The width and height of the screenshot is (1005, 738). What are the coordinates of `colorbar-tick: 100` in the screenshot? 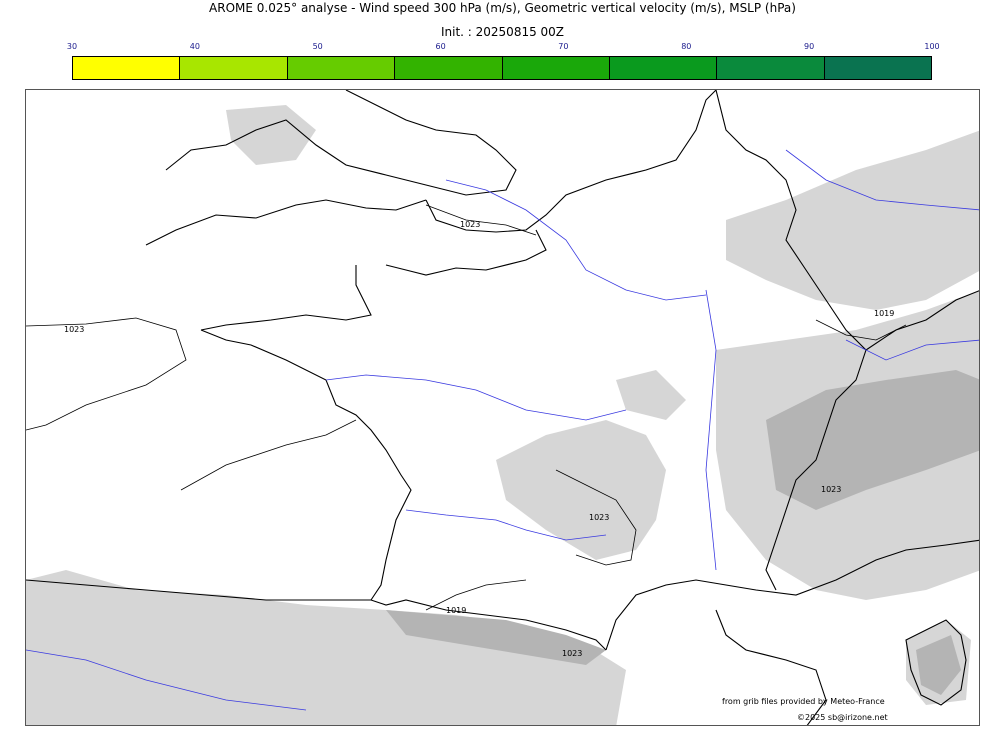 It's located at (932, 46).